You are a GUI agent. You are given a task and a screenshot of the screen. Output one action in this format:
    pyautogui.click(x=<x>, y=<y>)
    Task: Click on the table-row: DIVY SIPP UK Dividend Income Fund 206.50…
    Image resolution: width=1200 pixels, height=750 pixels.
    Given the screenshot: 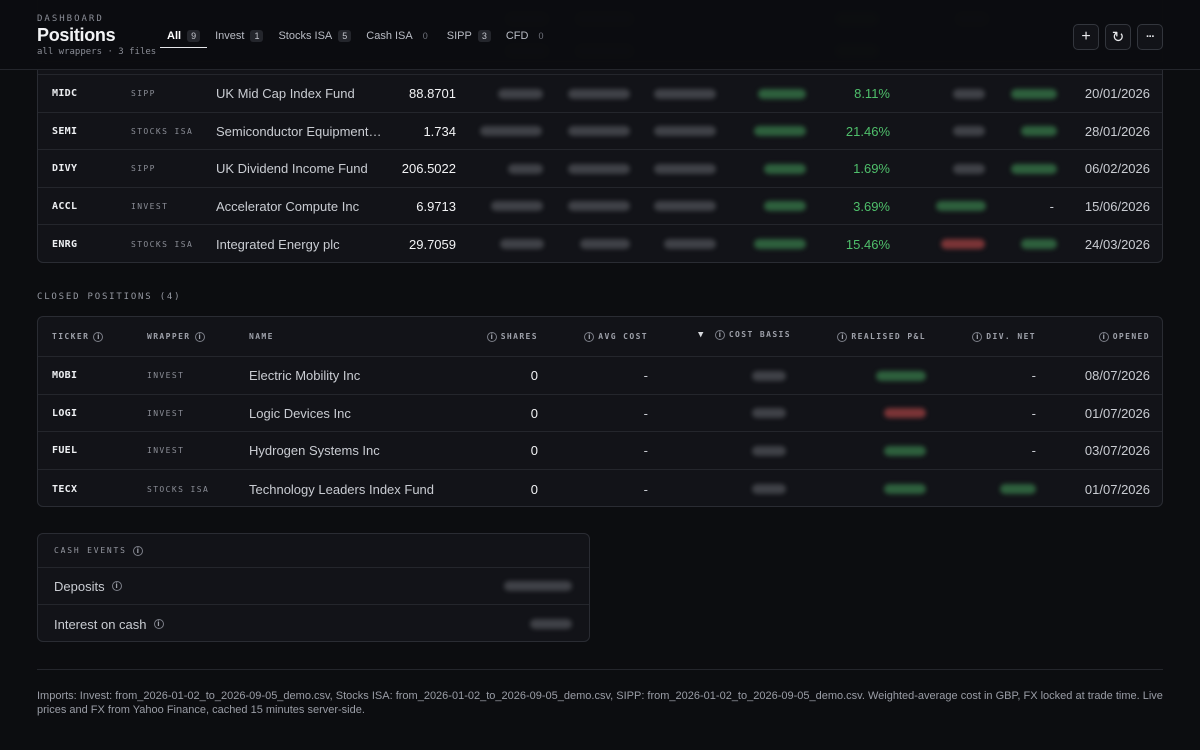 What is the action you would take?
    pyautogui.click(x=600, y=169)
    